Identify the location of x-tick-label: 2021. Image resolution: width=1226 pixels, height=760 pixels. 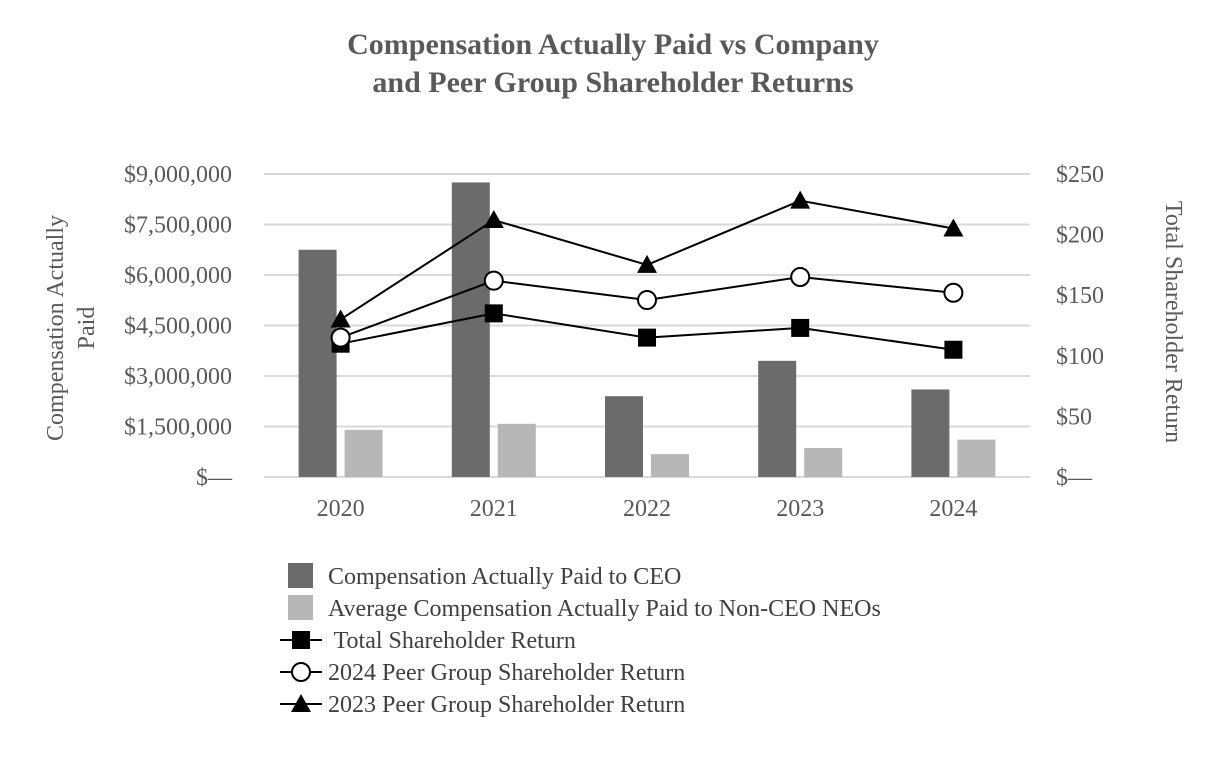
(494, 509).